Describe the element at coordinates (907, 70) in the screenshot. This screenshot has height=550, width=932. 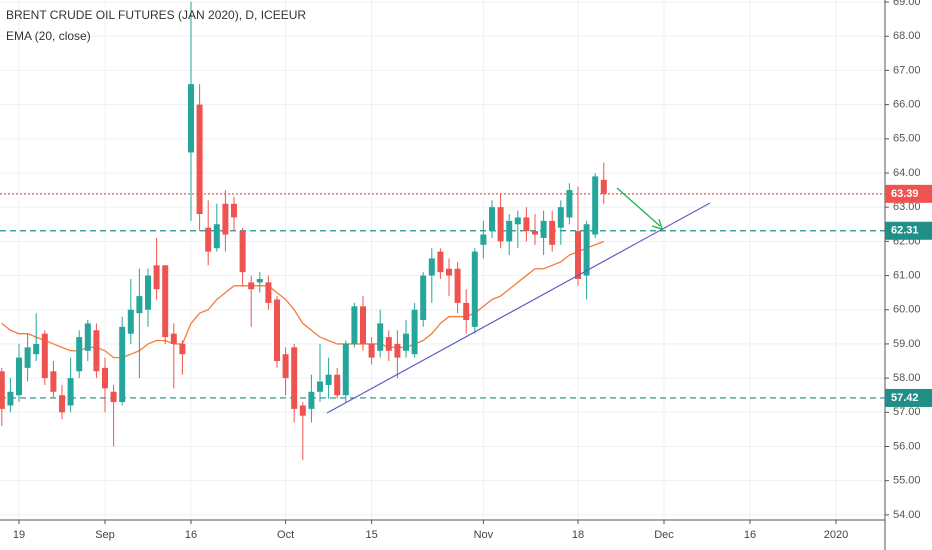
I see `y-tick-label: 67.00` at that location.